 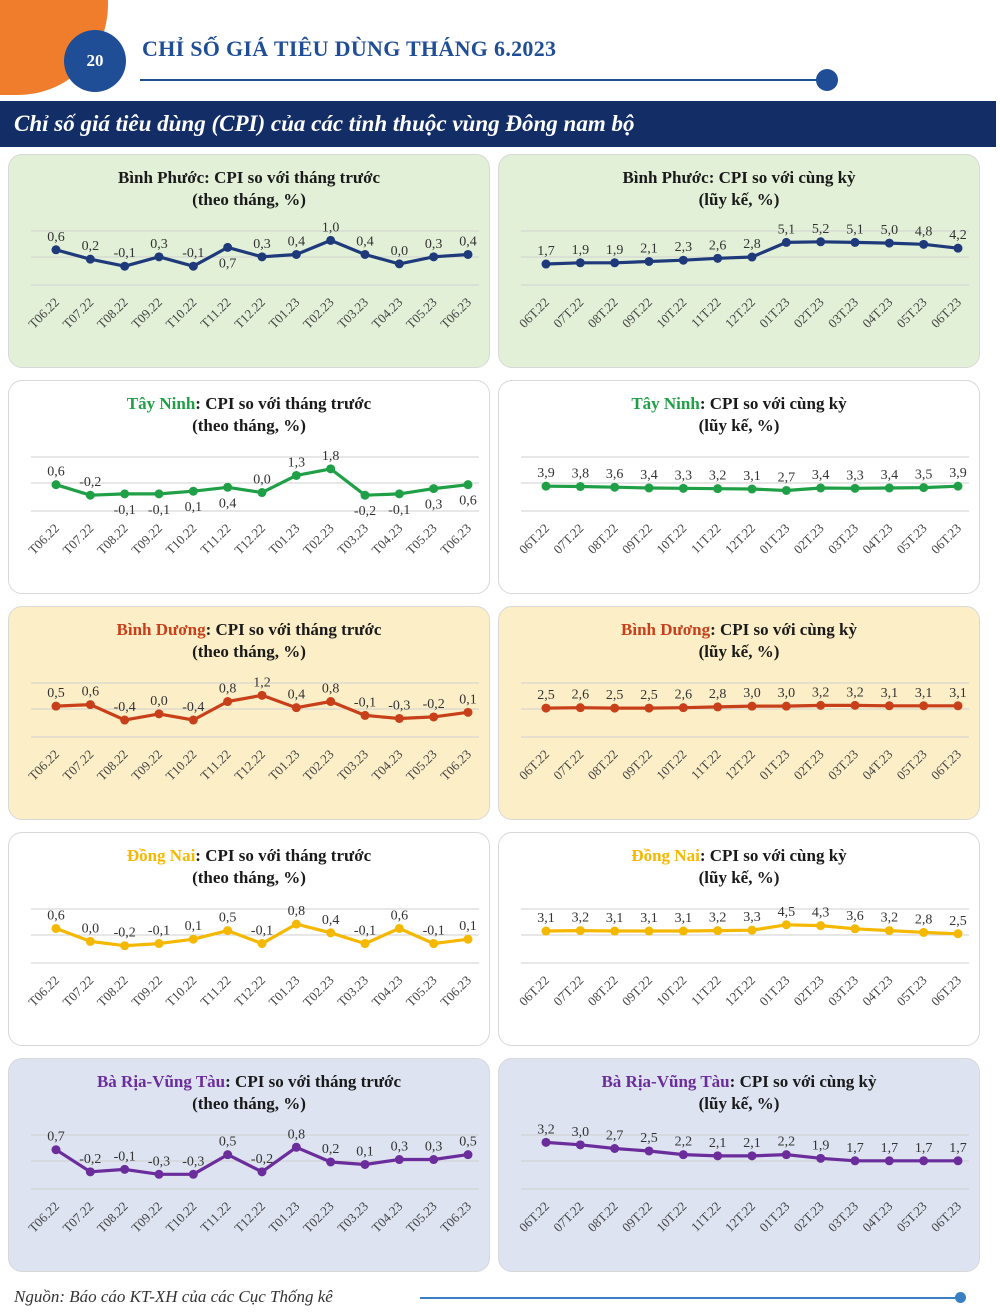 I want to click on data-label: 0,8, so click(x=297, y=1134).